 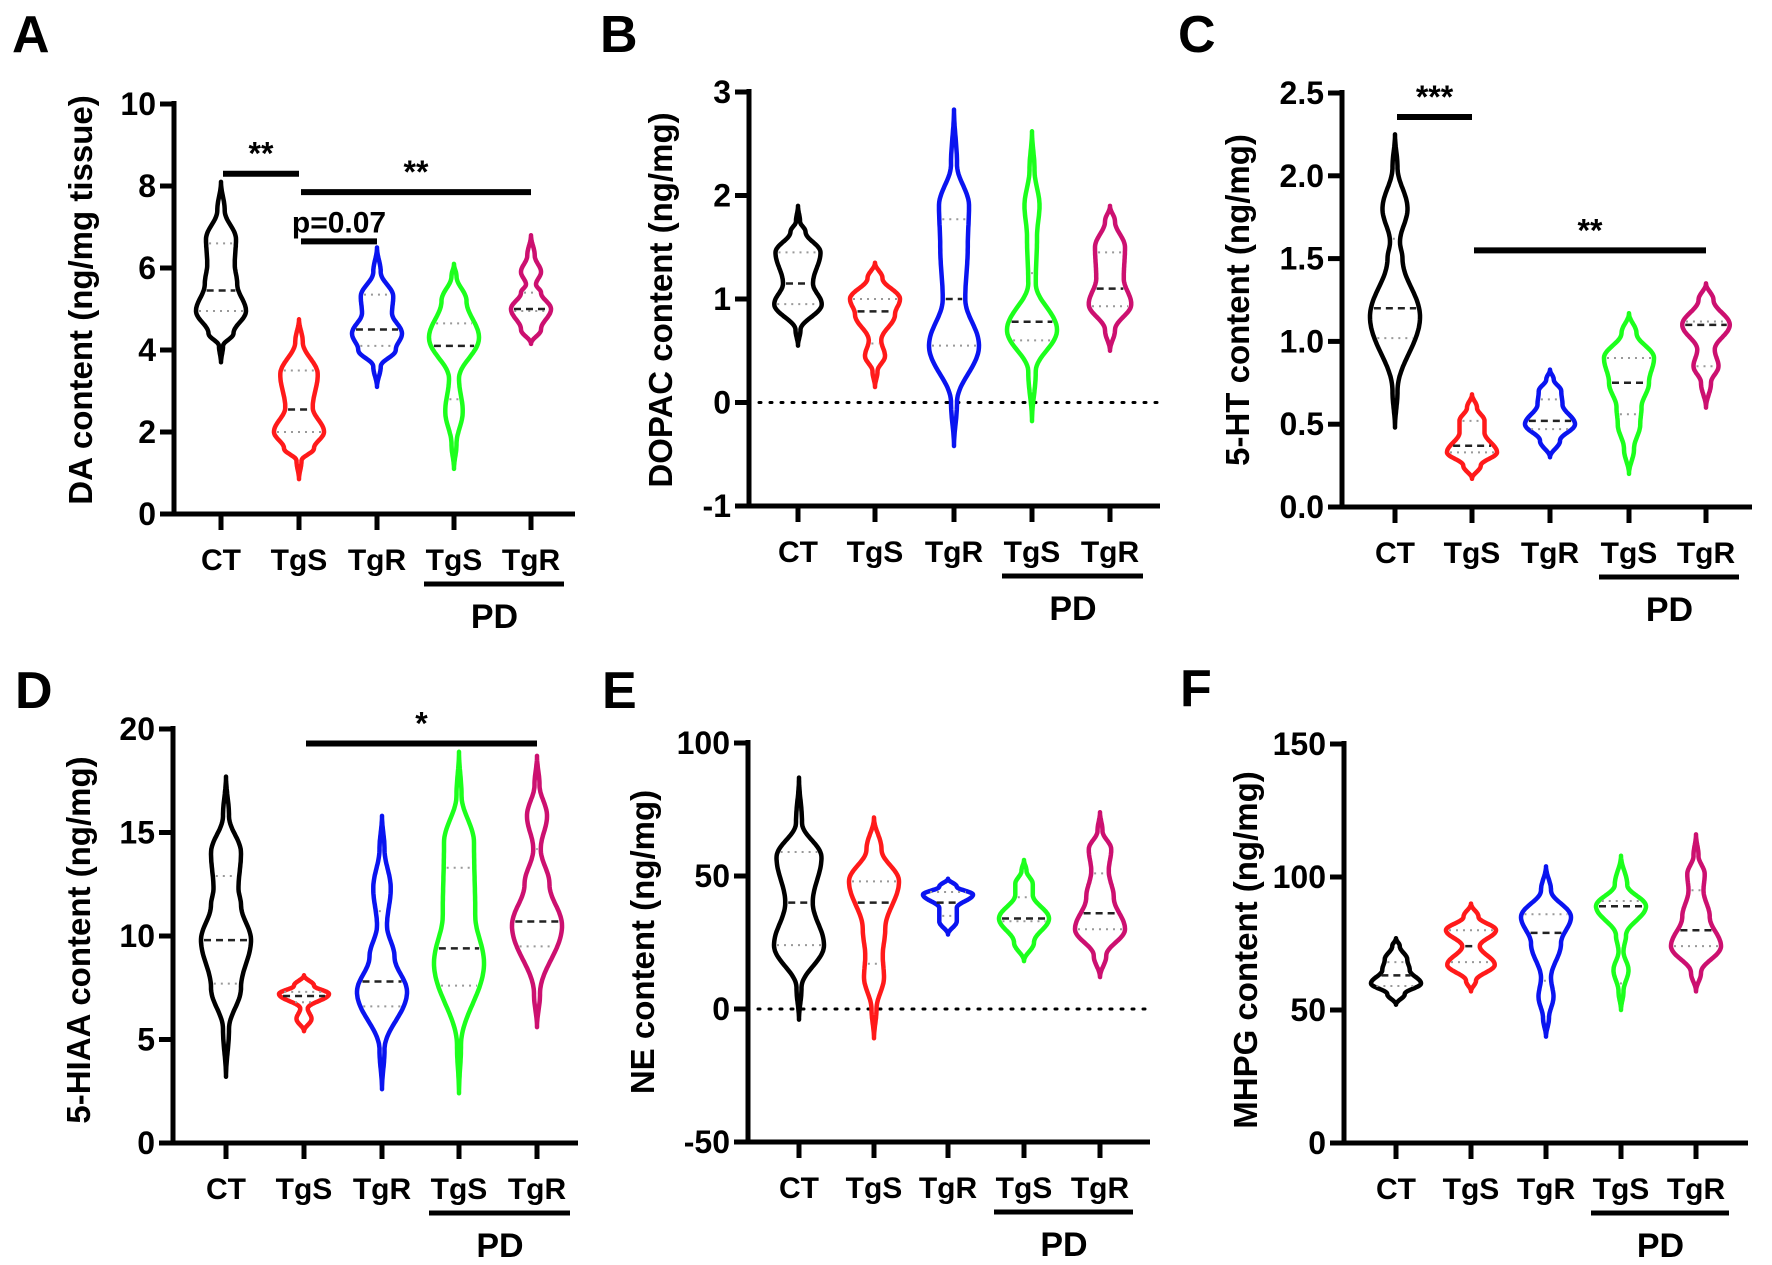 I want to click on y-axis-label: NE content (ng/mg), so click(x=642, y=942).